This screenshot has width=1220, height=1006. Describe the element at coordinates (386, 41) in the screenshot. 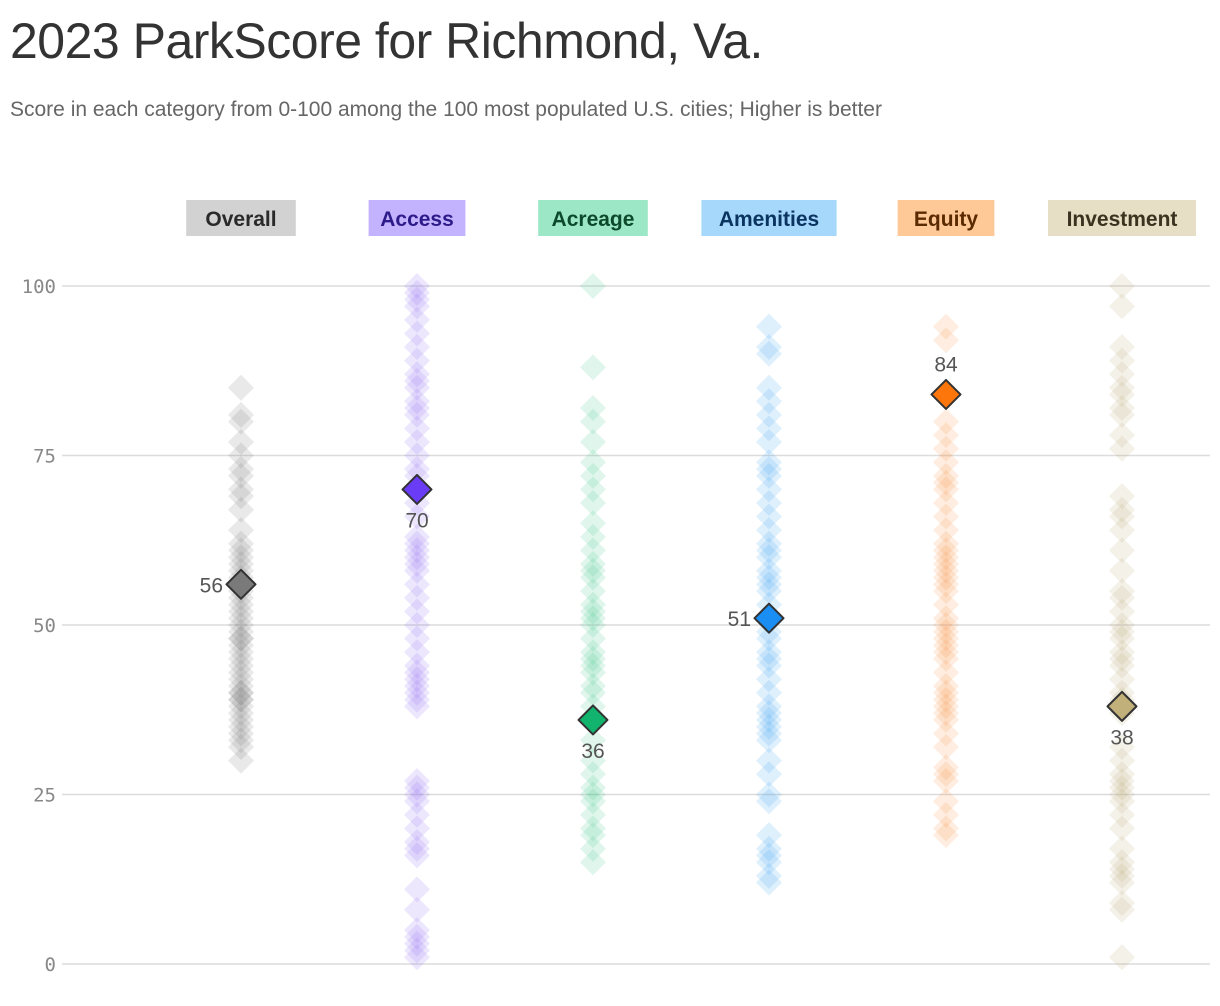

I see `chart-title: 2023 ParkScore for Richmond, Va.` at that location.